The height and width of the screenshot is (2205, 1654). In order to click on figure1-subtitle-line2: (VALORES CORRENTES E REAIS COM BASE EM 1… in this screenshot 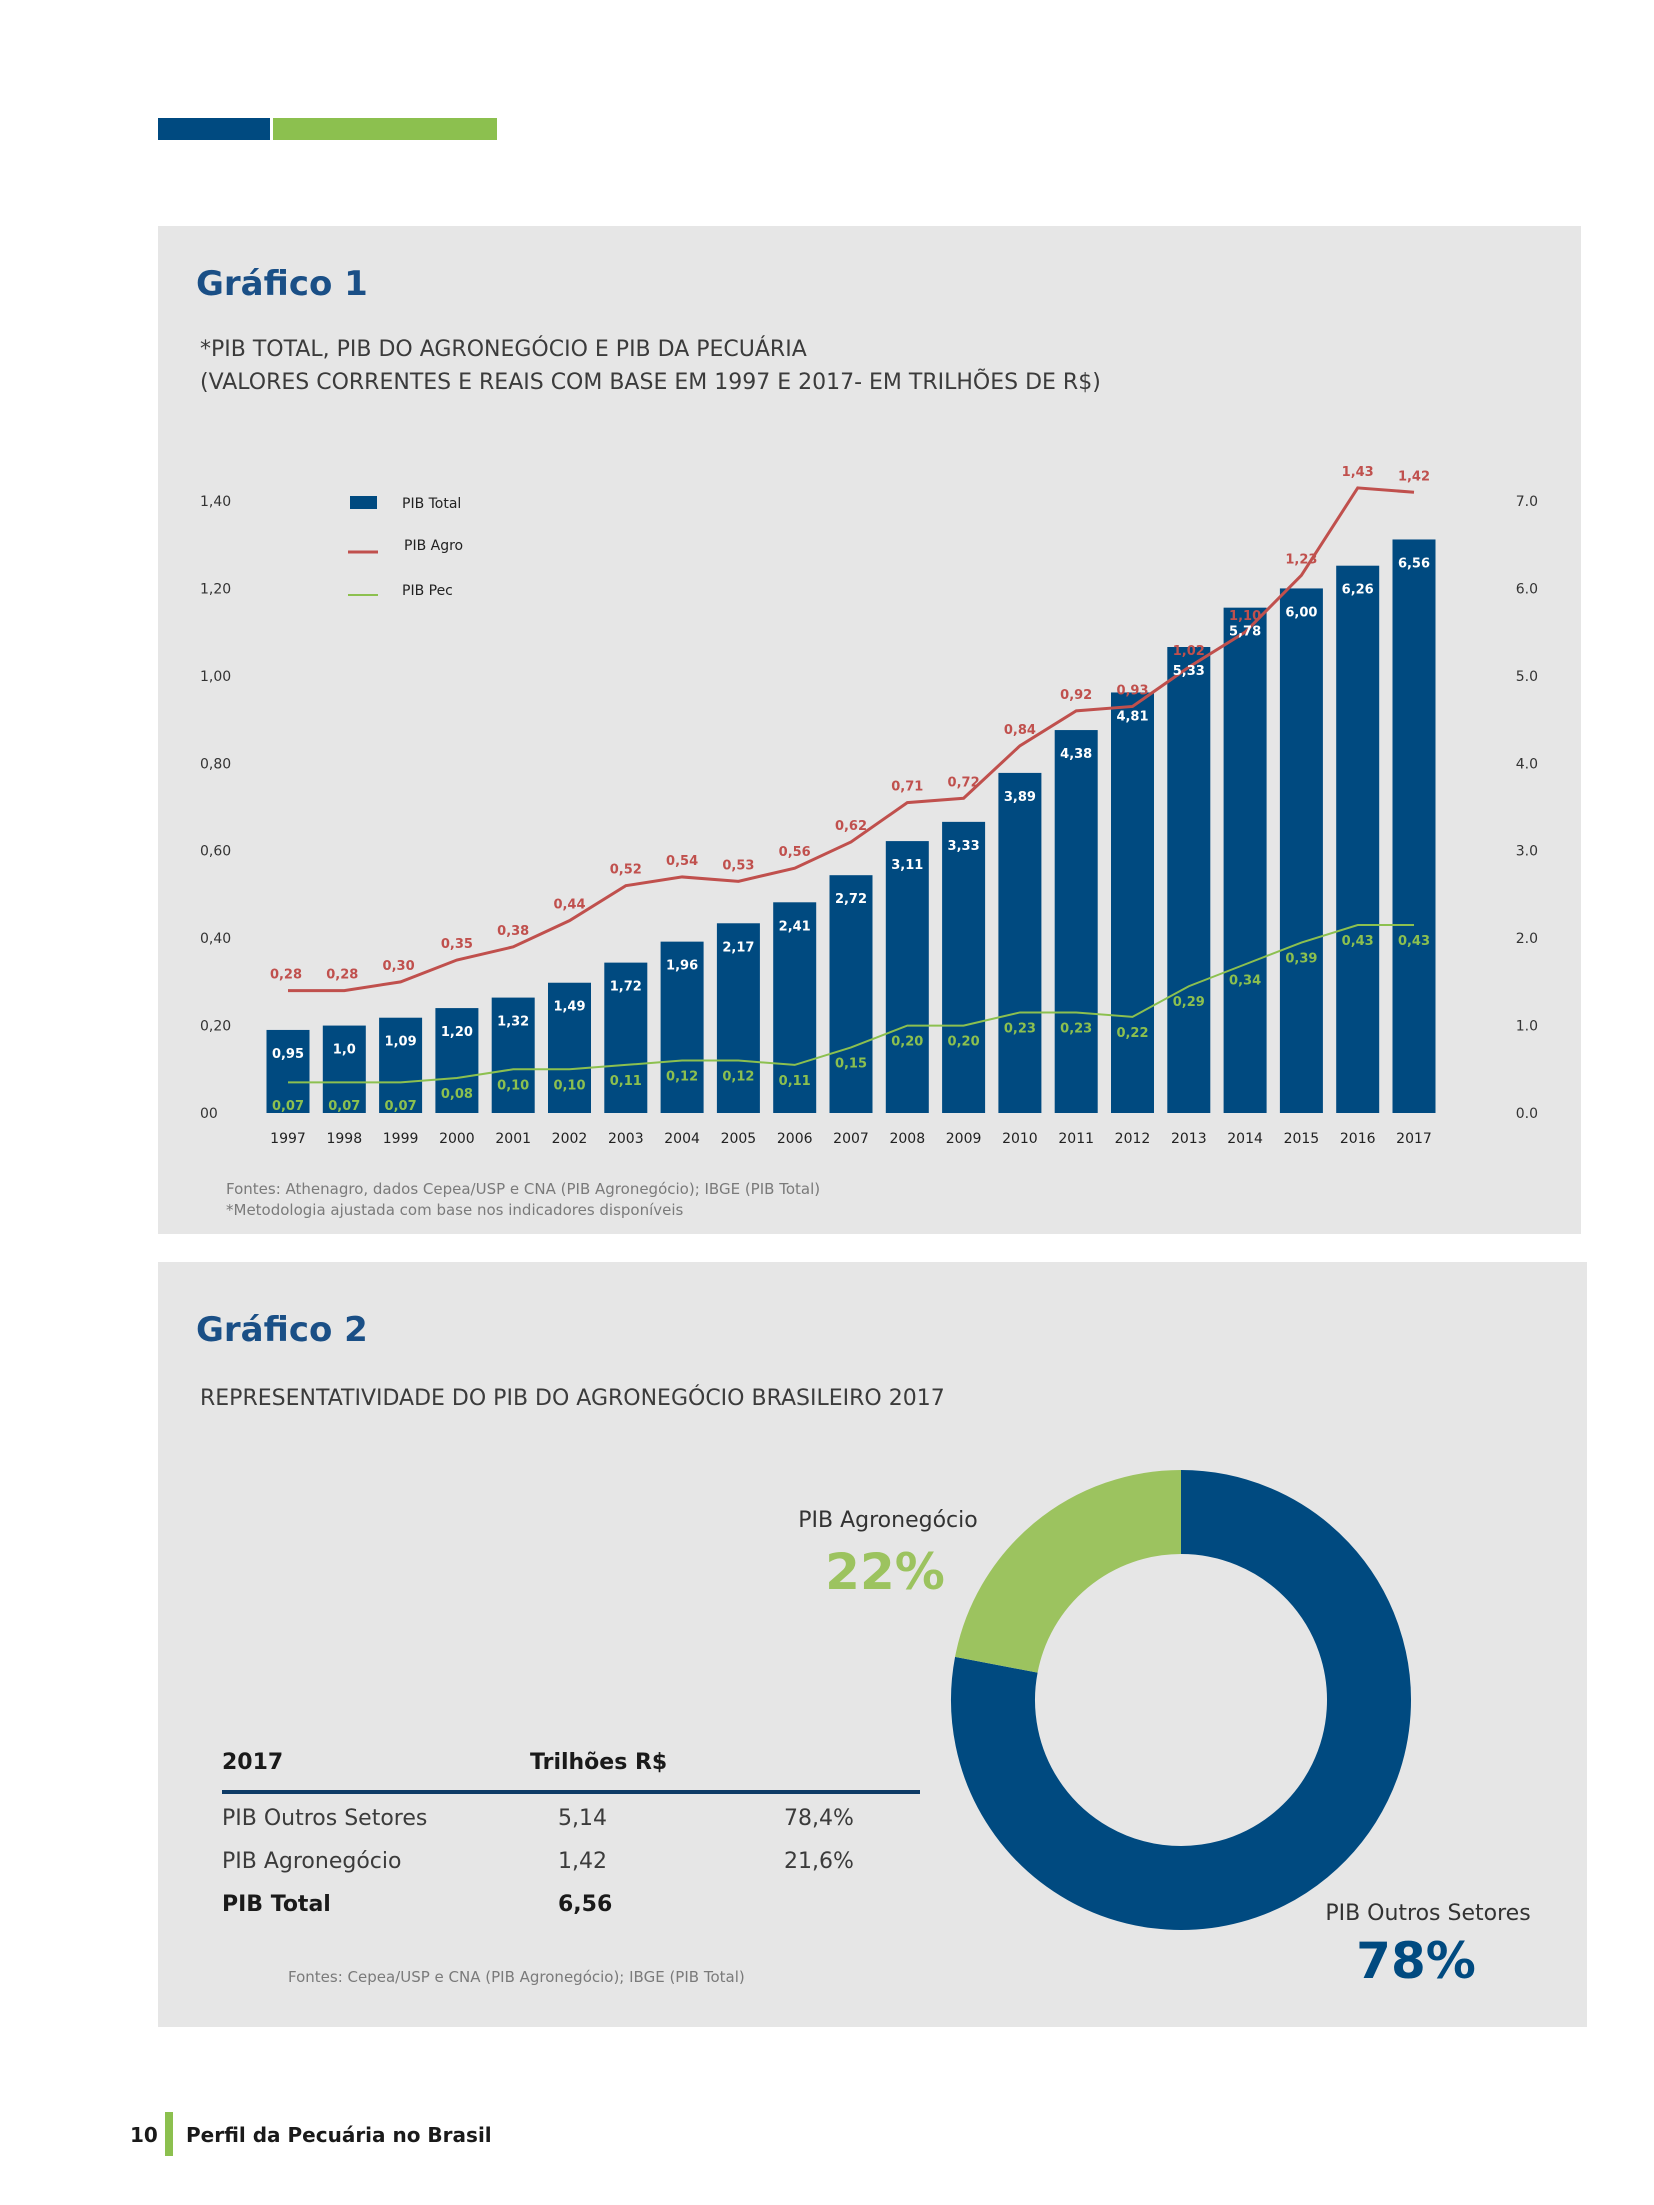, I will do `click(650, 382)`.